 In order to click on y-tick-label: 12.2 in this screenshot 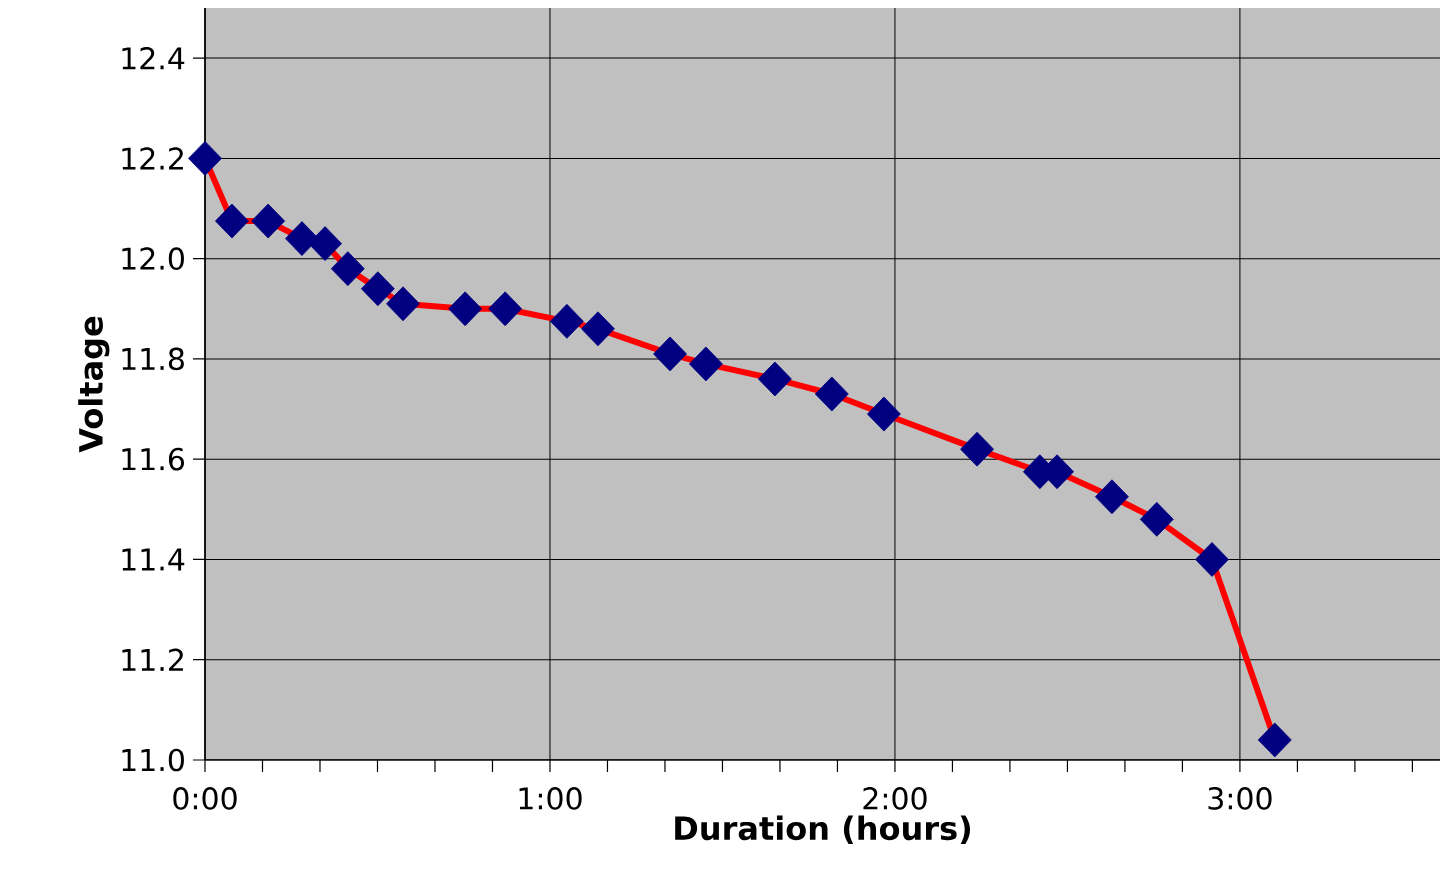, I will do `click(152, 158)`.